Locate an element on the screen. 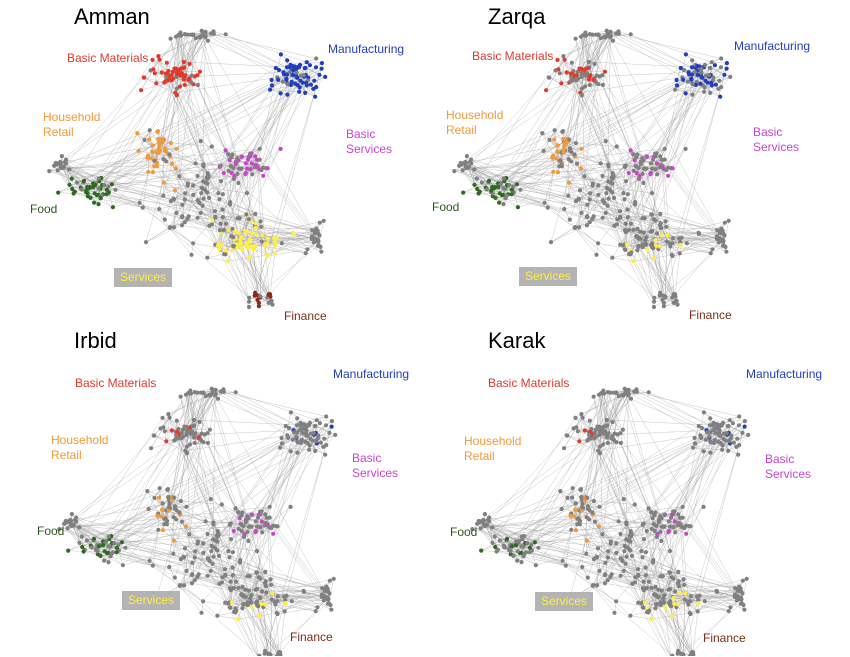 The height and width of the screenshot is (657, 850). network-graph is located at coordinates (187, 169).